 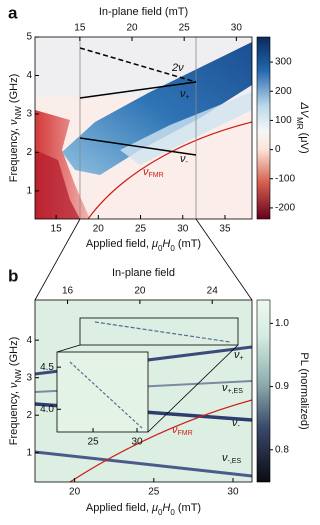 What do you see at coordinates (47, 409) in the screenshot?
I see `y-tick-label: 4.0` at bounding box center [47, 409].